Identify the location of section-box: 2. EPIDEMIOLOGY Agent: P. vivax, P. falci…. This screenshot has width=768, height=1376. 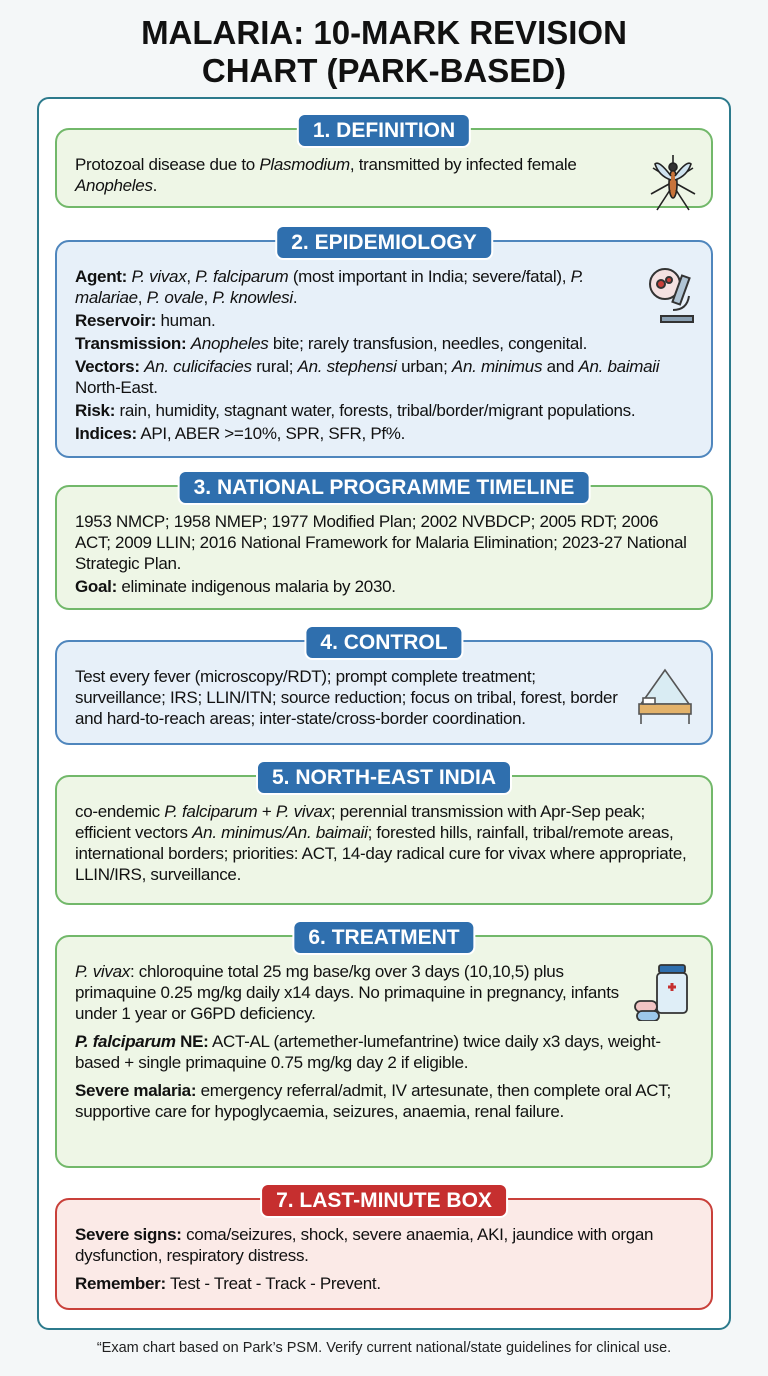
(384, 341).